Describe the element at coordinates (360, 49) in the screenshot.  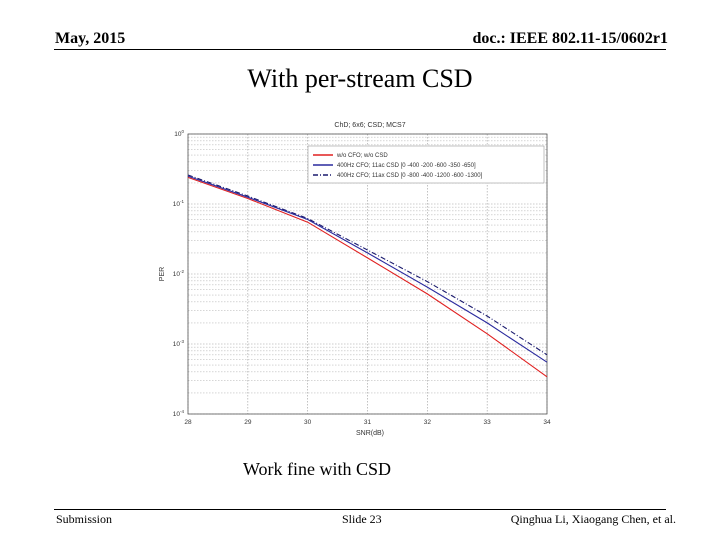
I see `header-rule` at that location.